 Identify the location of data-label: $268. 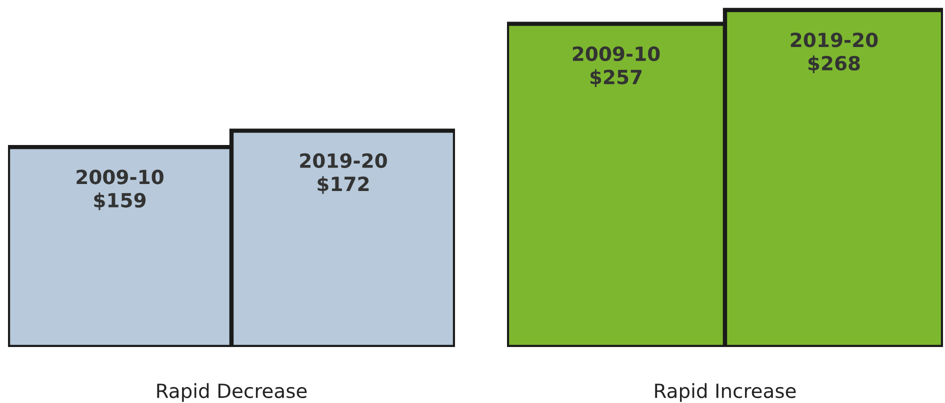
(834, 64).